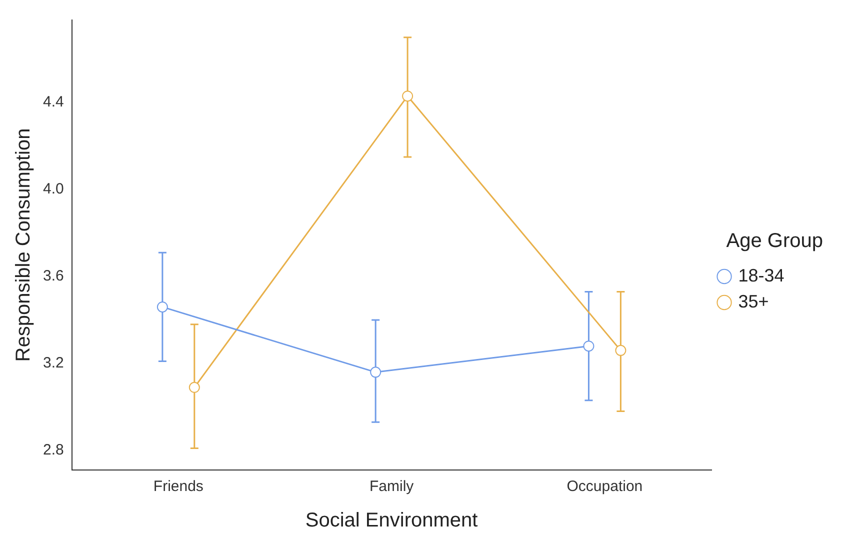  Describe the element at coordinates (391, 521) in the screenshot. I see `x-axis-title: Social Environment` at that location.